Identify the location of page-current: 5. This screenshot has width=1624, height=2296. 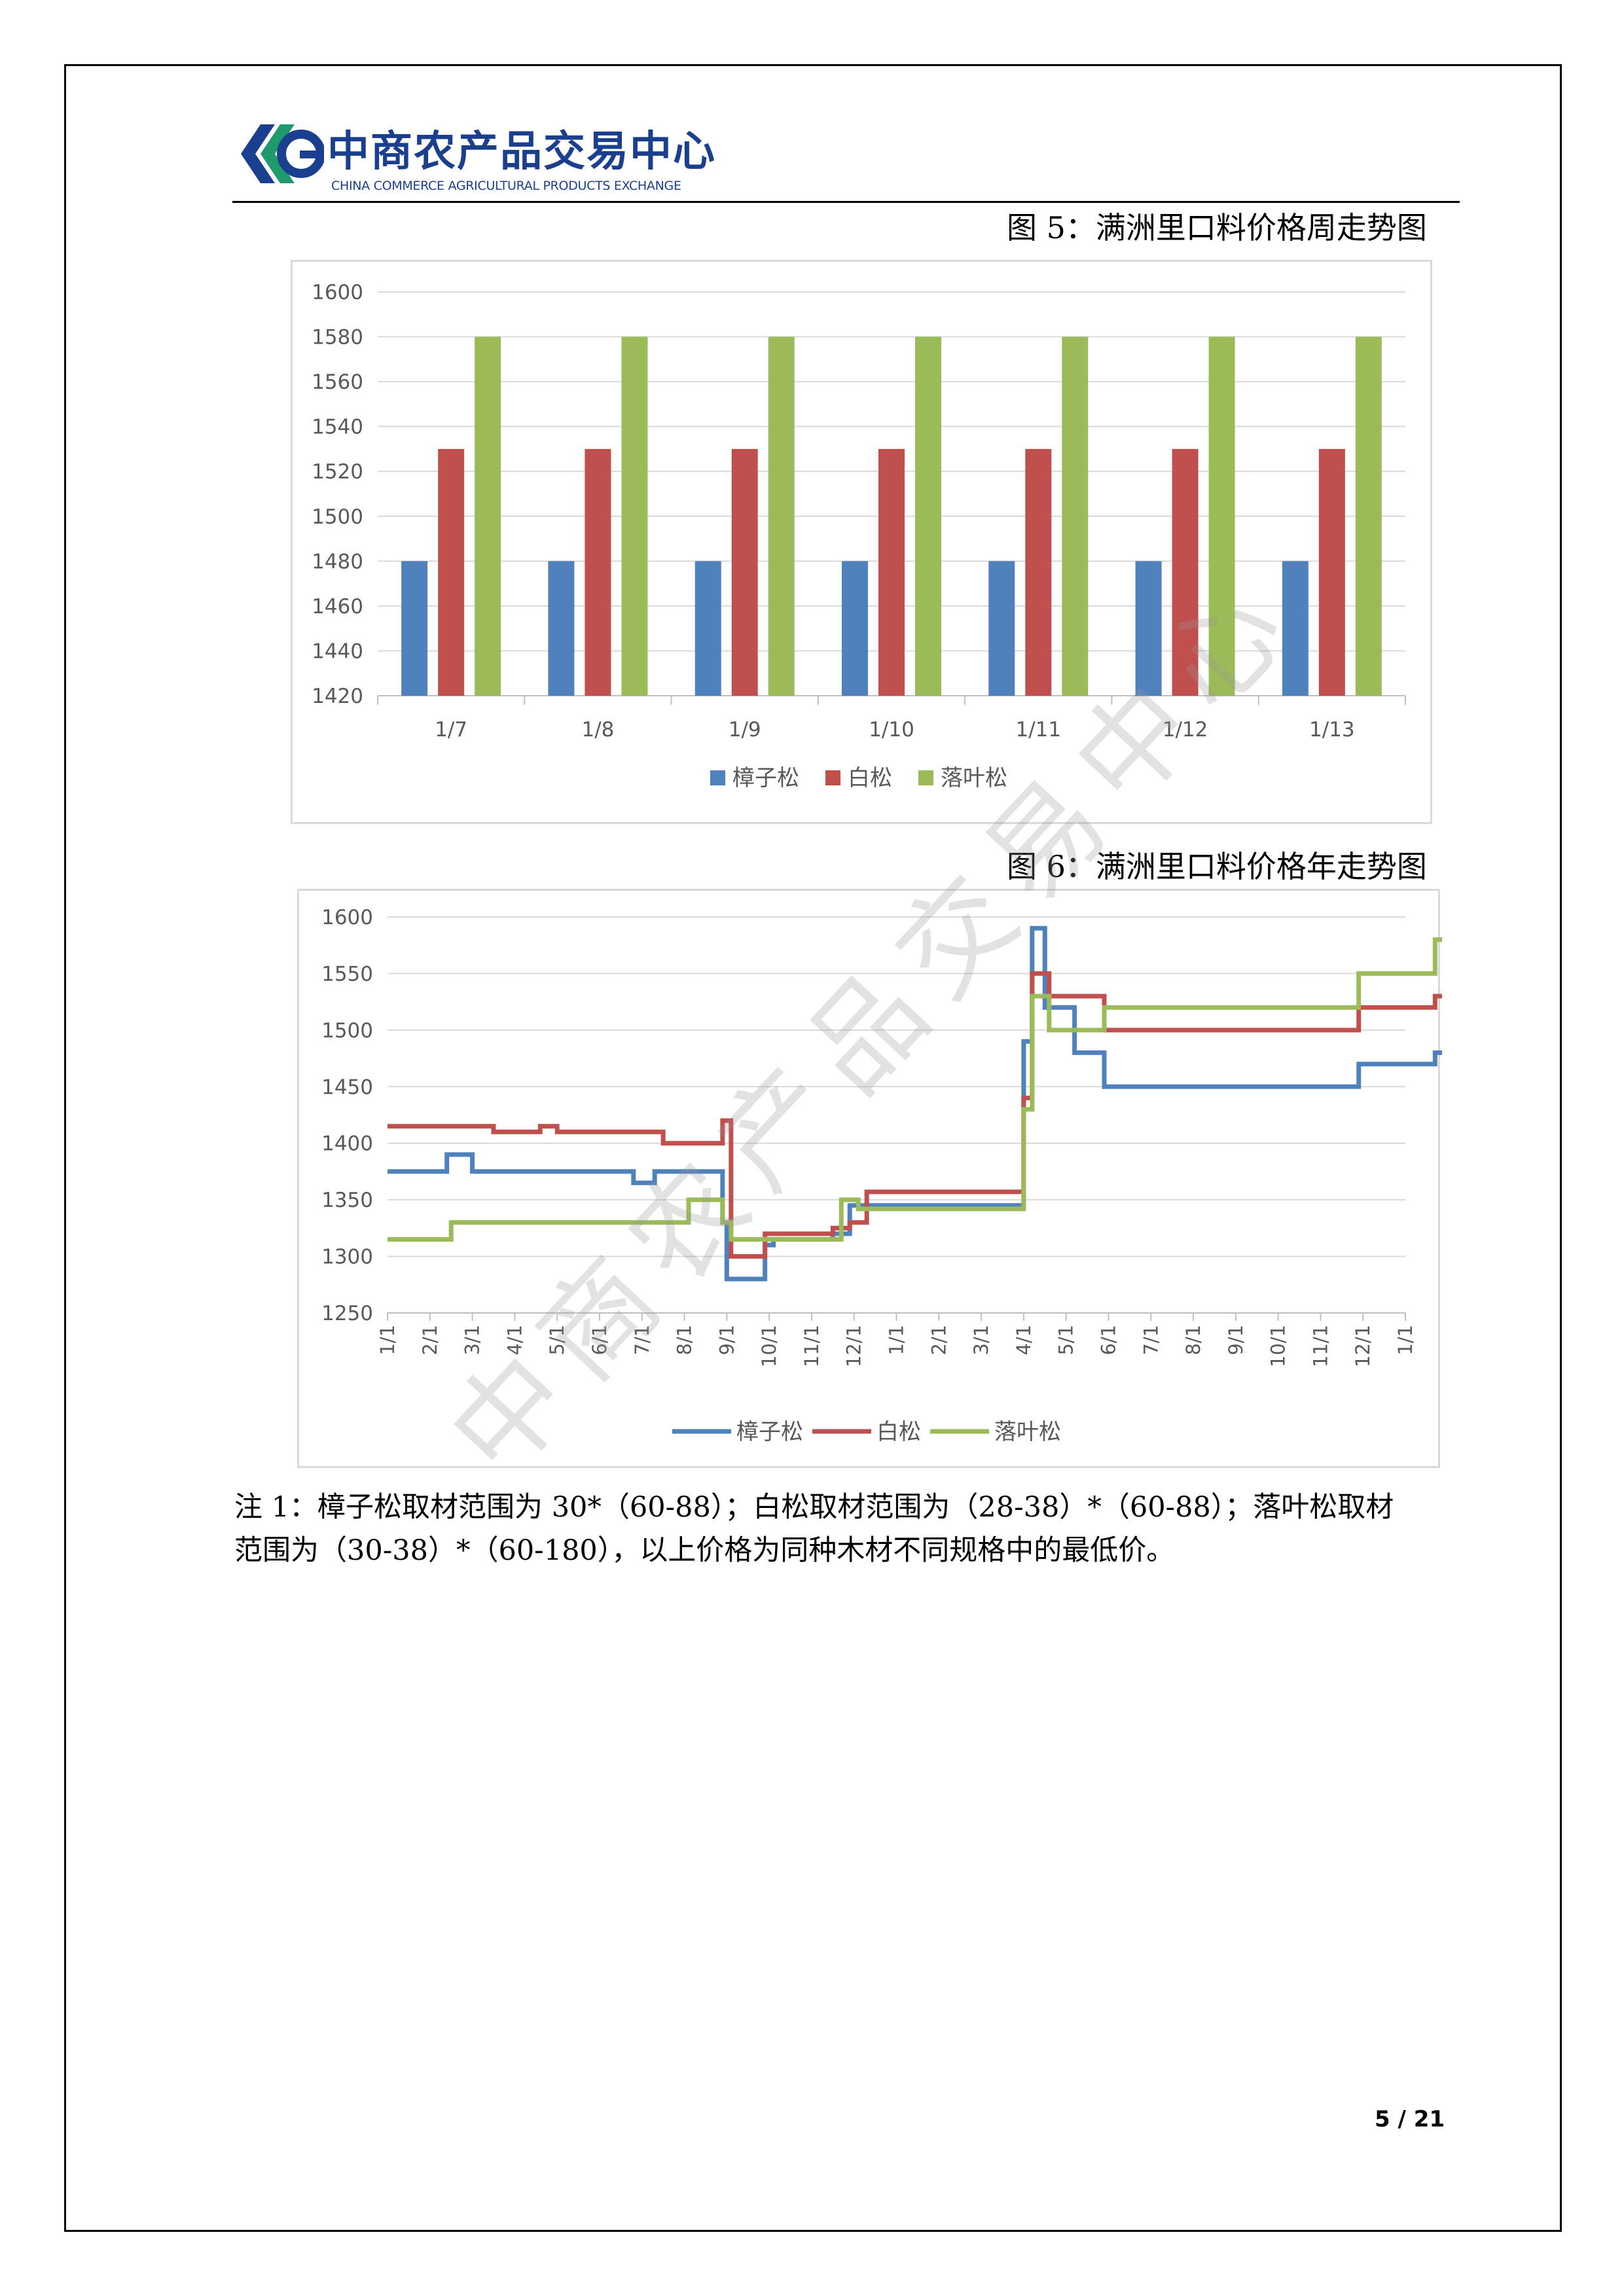
(1382, 2119).